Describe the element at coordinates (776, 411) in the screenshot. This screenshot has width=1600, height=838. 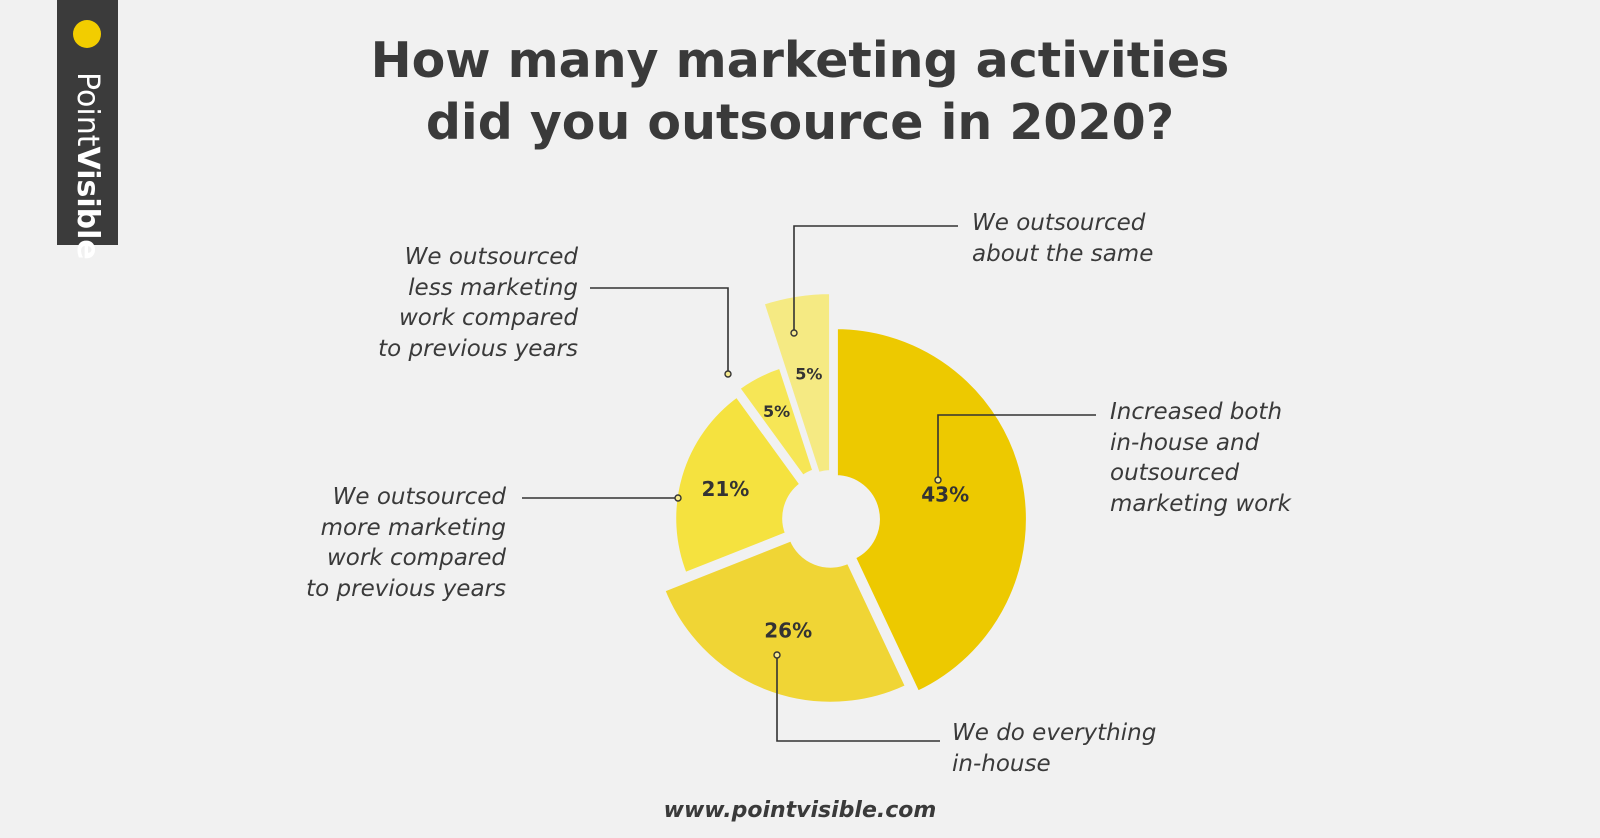
I see `value-label-outsourced-less: 5%` at that location.